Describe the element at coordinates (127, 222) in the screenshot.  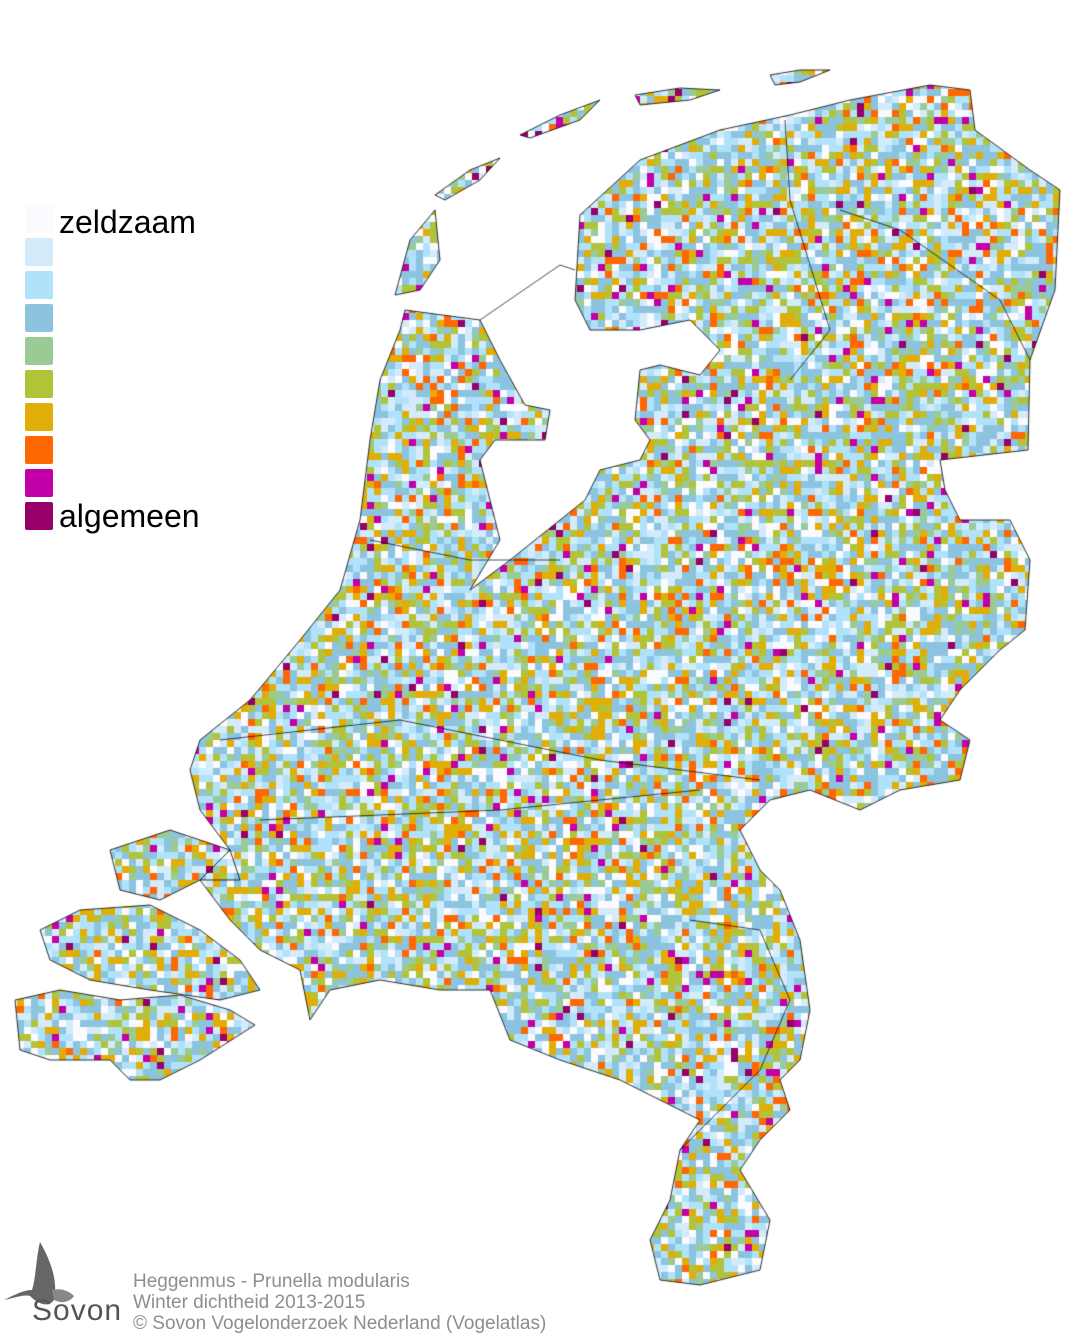
I see `legend-label-rare: zeldzaam` at that location.